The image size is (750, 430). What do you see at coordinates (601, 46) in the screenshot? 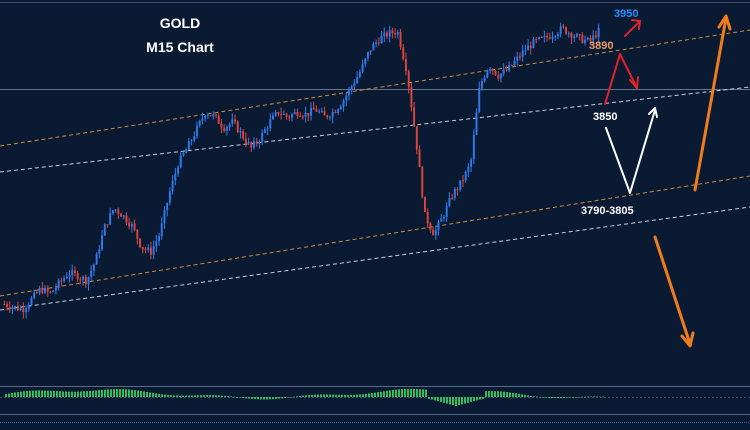
I see `level-label-3890: 3890` at bounding box center [601, 46].